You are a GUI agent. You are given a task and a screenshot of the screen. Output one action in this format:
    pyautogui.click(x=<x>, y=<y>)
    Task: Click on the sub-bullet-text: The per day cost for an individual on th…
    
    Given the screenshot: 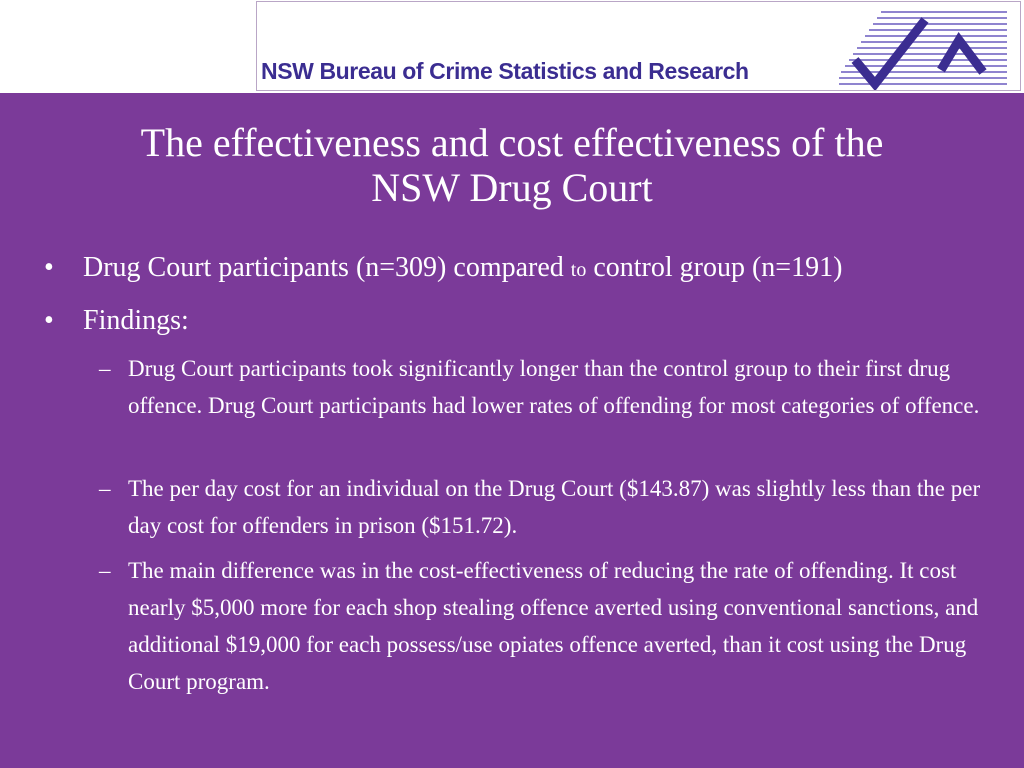 What is the action you would take?
    pyautogui.click(x=554, y=507)
    